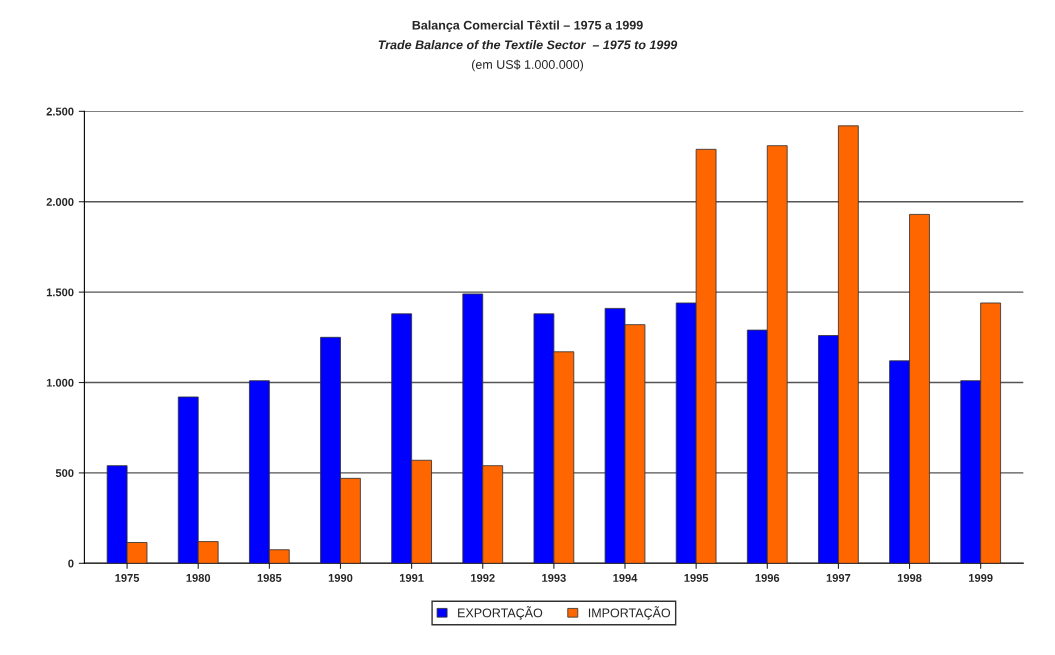 The image size is (1055, 655). I want to click on x-tick-label: 1991, so click(411, 578).